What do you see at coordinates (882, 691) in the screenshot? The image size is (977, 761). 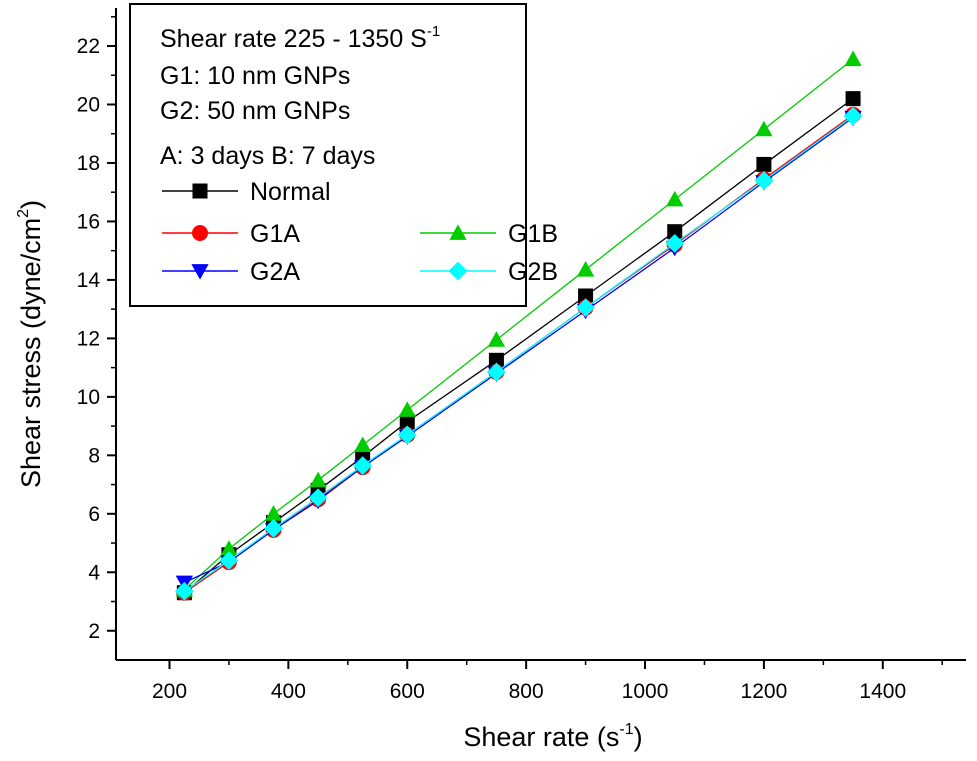 I see `x-tick-label: 1400` at bounding box center [882, 691].